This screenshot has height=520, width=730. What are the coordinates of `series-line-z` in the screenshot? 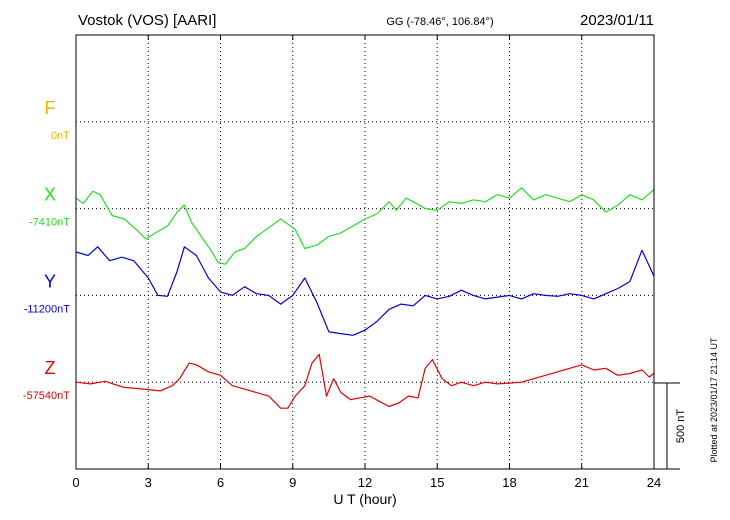 It's located at (365, 381).